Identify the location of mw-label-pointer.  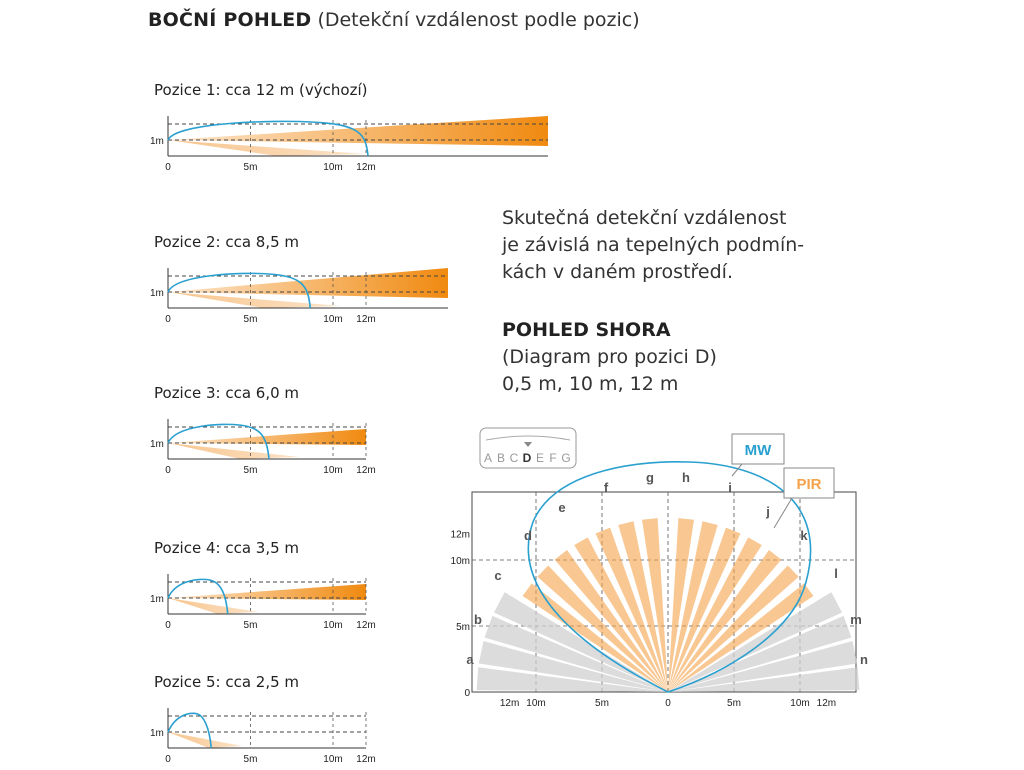
(737, 470).